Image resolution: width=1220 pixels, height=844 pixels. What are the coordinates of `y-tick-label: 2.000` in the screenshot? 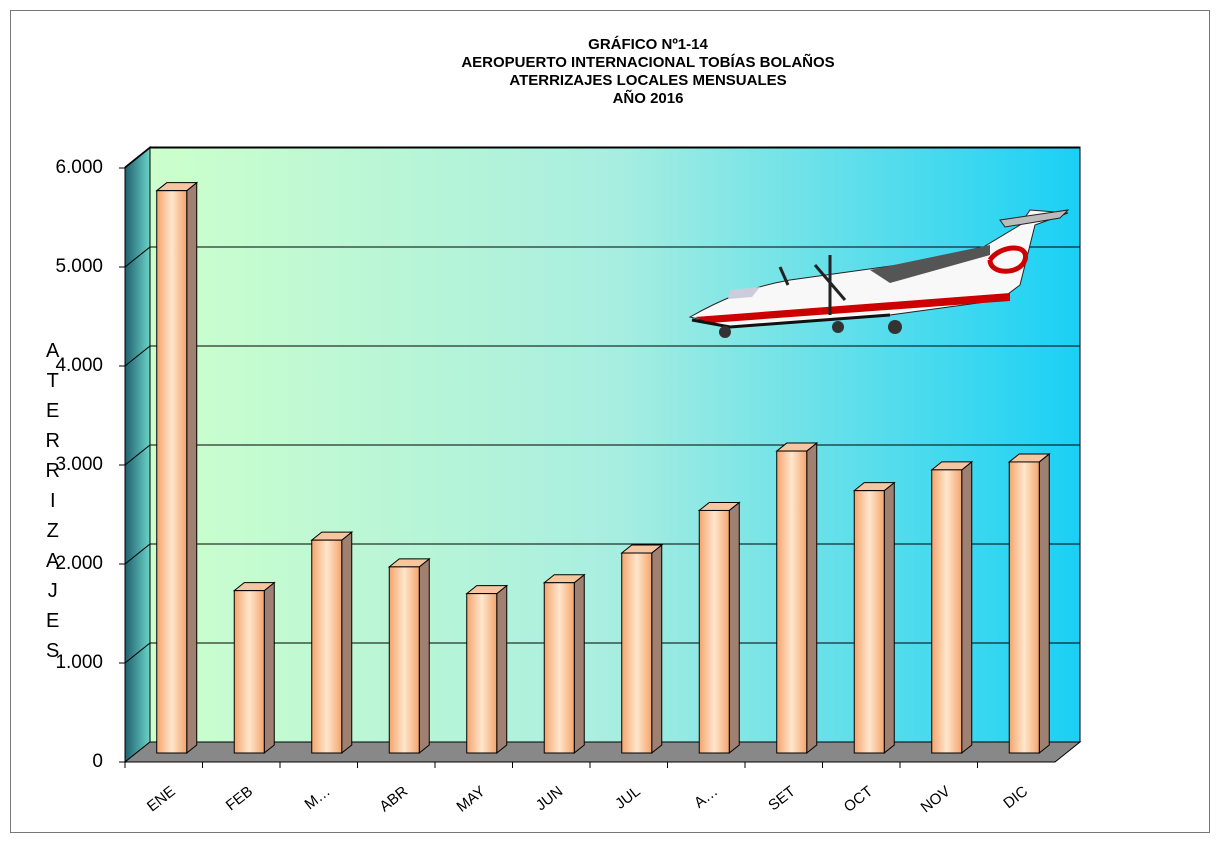 It's located at (79, 563).